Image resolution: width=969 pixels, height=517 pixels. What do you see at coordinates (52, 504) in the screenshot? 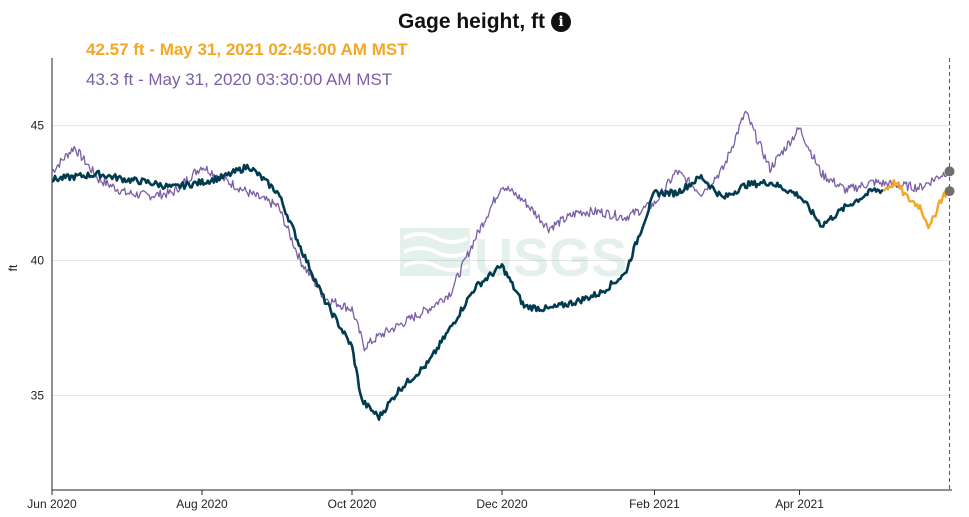
I see `x-tick-label: Jun 2020` at bounding box center [52, 504].